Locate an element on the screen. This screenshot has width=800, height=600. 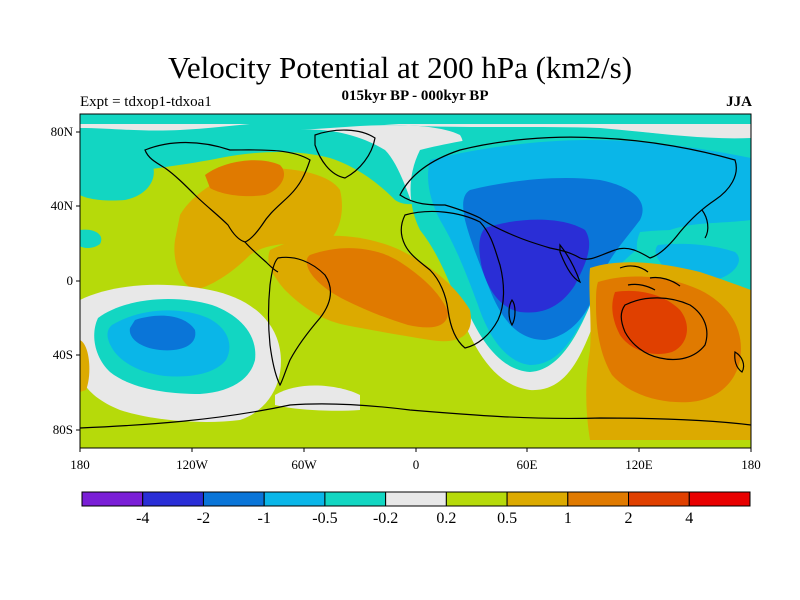
map-title: Velocity Potential at 200 hPa (km2/s) is located at coordinates (400, 67).